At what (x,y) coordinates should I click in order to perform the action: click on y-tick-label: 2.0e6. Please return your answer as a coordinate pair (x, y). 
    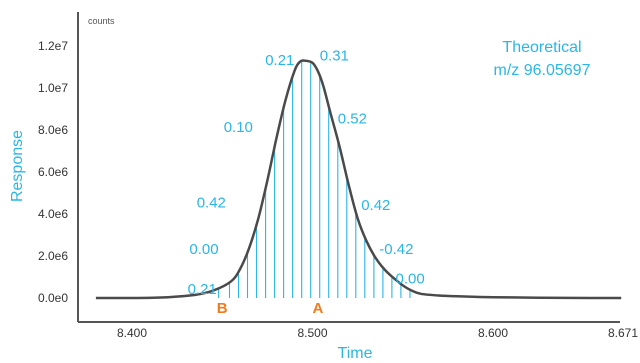
    Looking at the image, I should click on (53, 256).